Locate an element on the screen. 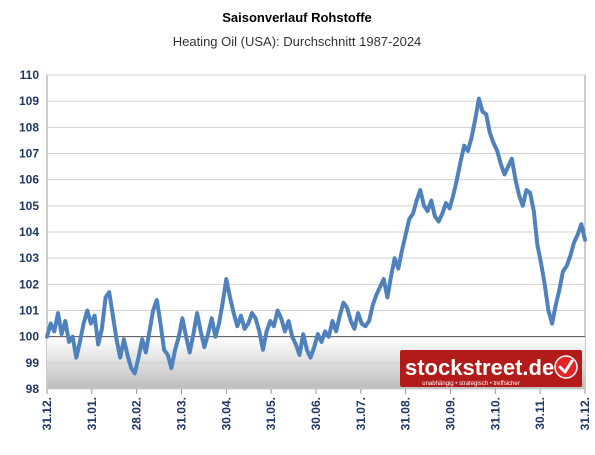  brand-logo-tagline: unabhängig • strategisch • treffsicher is located at coordinates (470, 384).